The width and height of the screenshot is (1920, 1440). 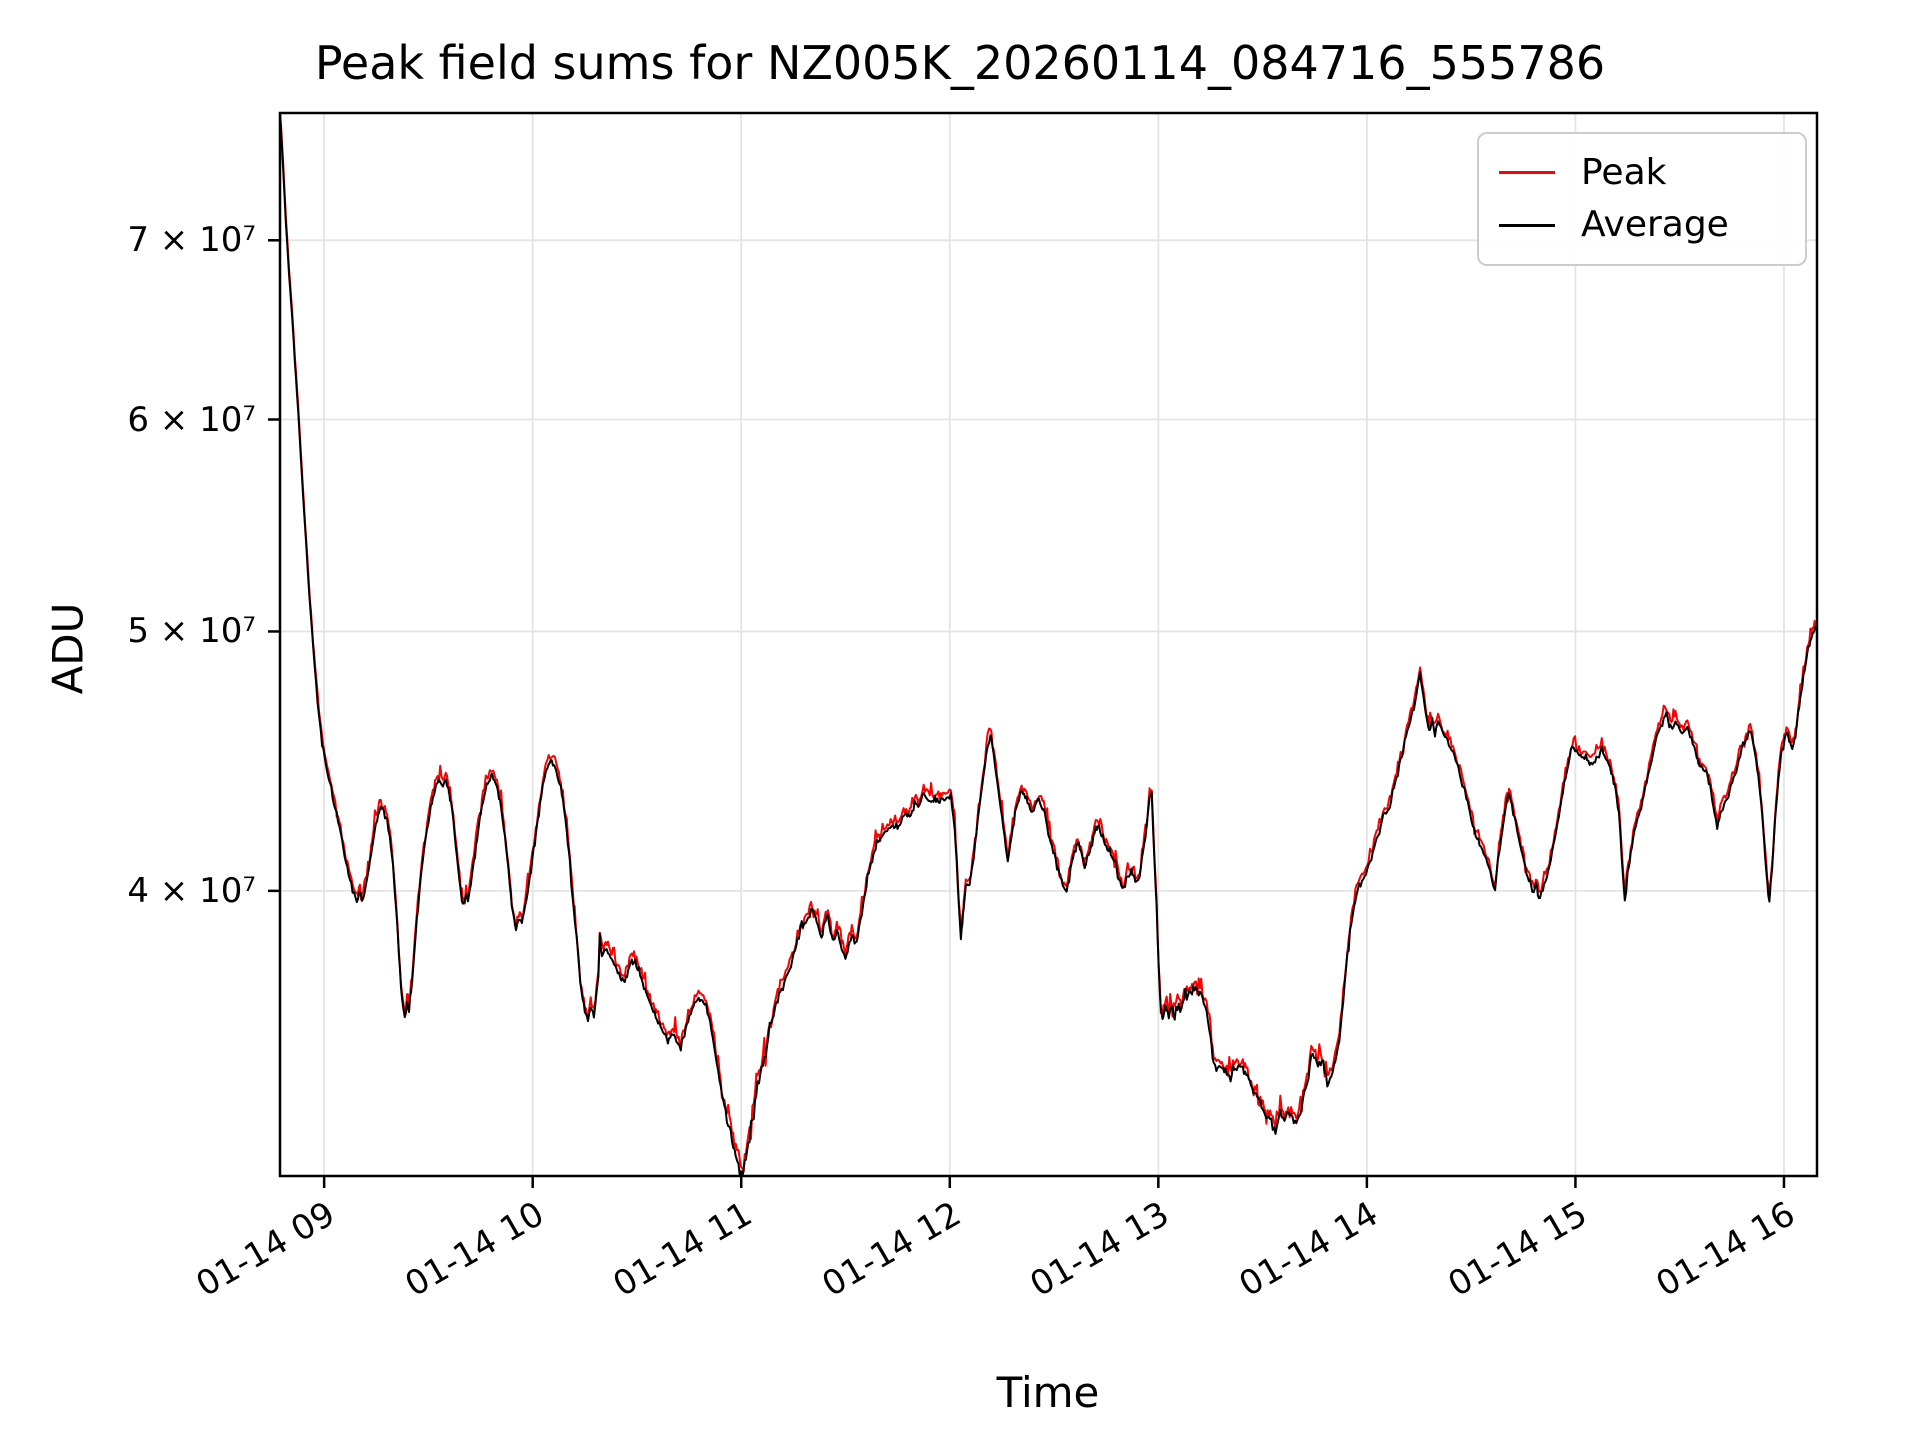 I want to click on legend-box: Peak Average, so click(x=1642, y=199).